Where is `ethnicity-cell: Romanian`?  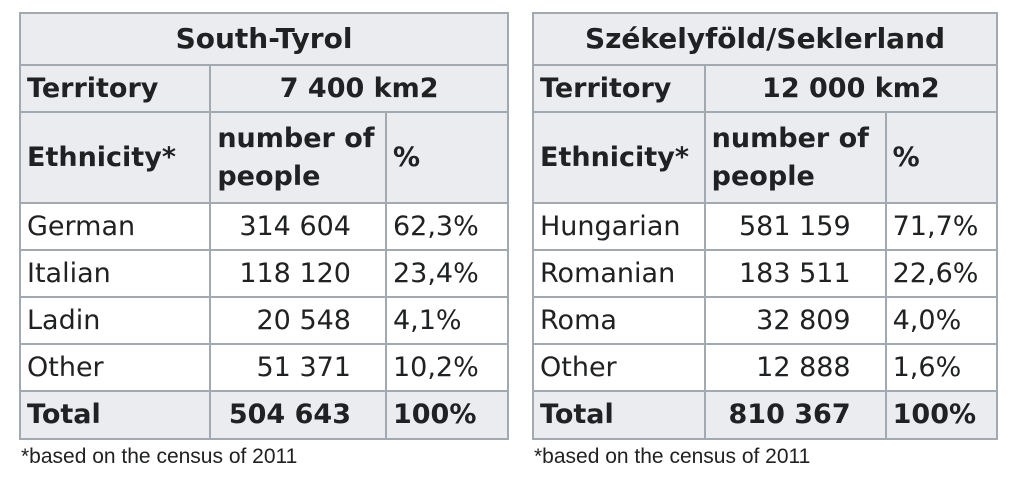 ethnicity-cell: Romanian is located at coordinates (619, 273).